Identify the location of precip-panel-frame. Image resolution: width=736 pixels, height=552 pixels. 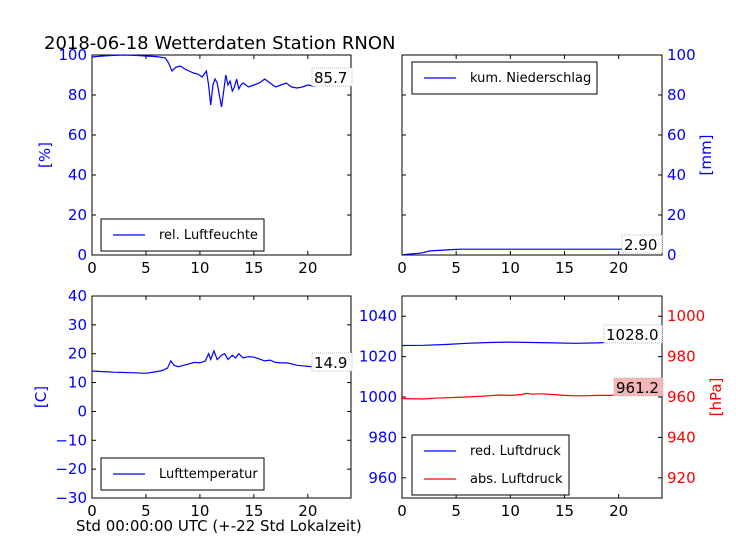
(532, 155).